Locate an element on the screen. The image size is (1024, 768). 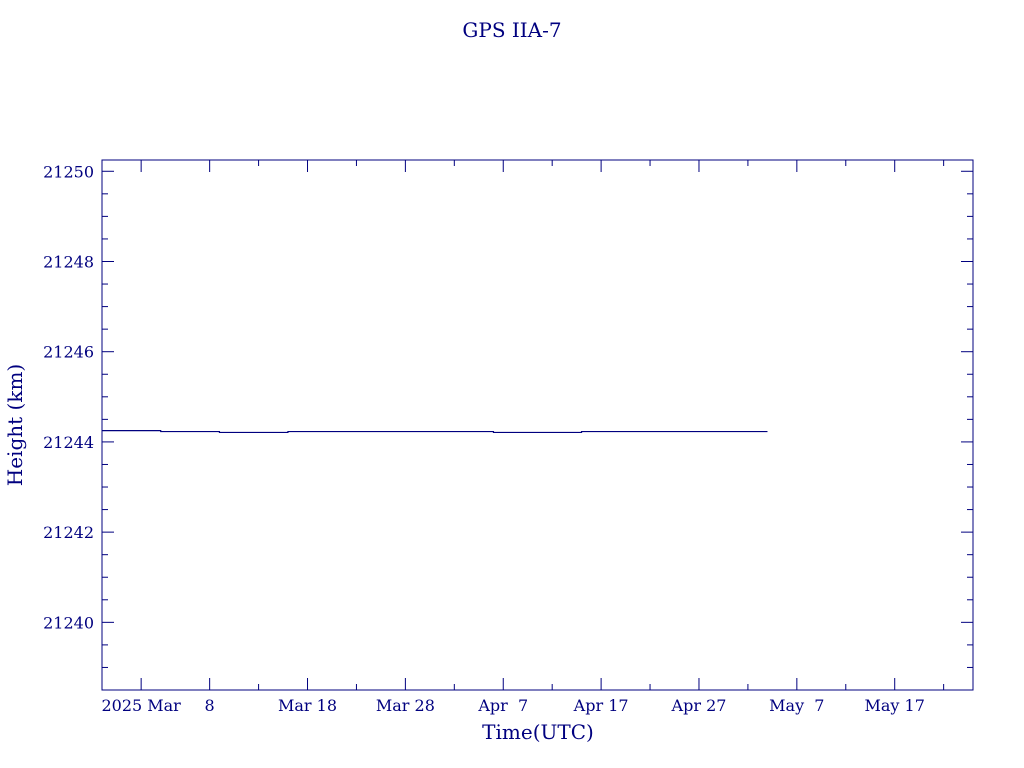
x-tick-label: May 17 is located at coordinates (895, 705).